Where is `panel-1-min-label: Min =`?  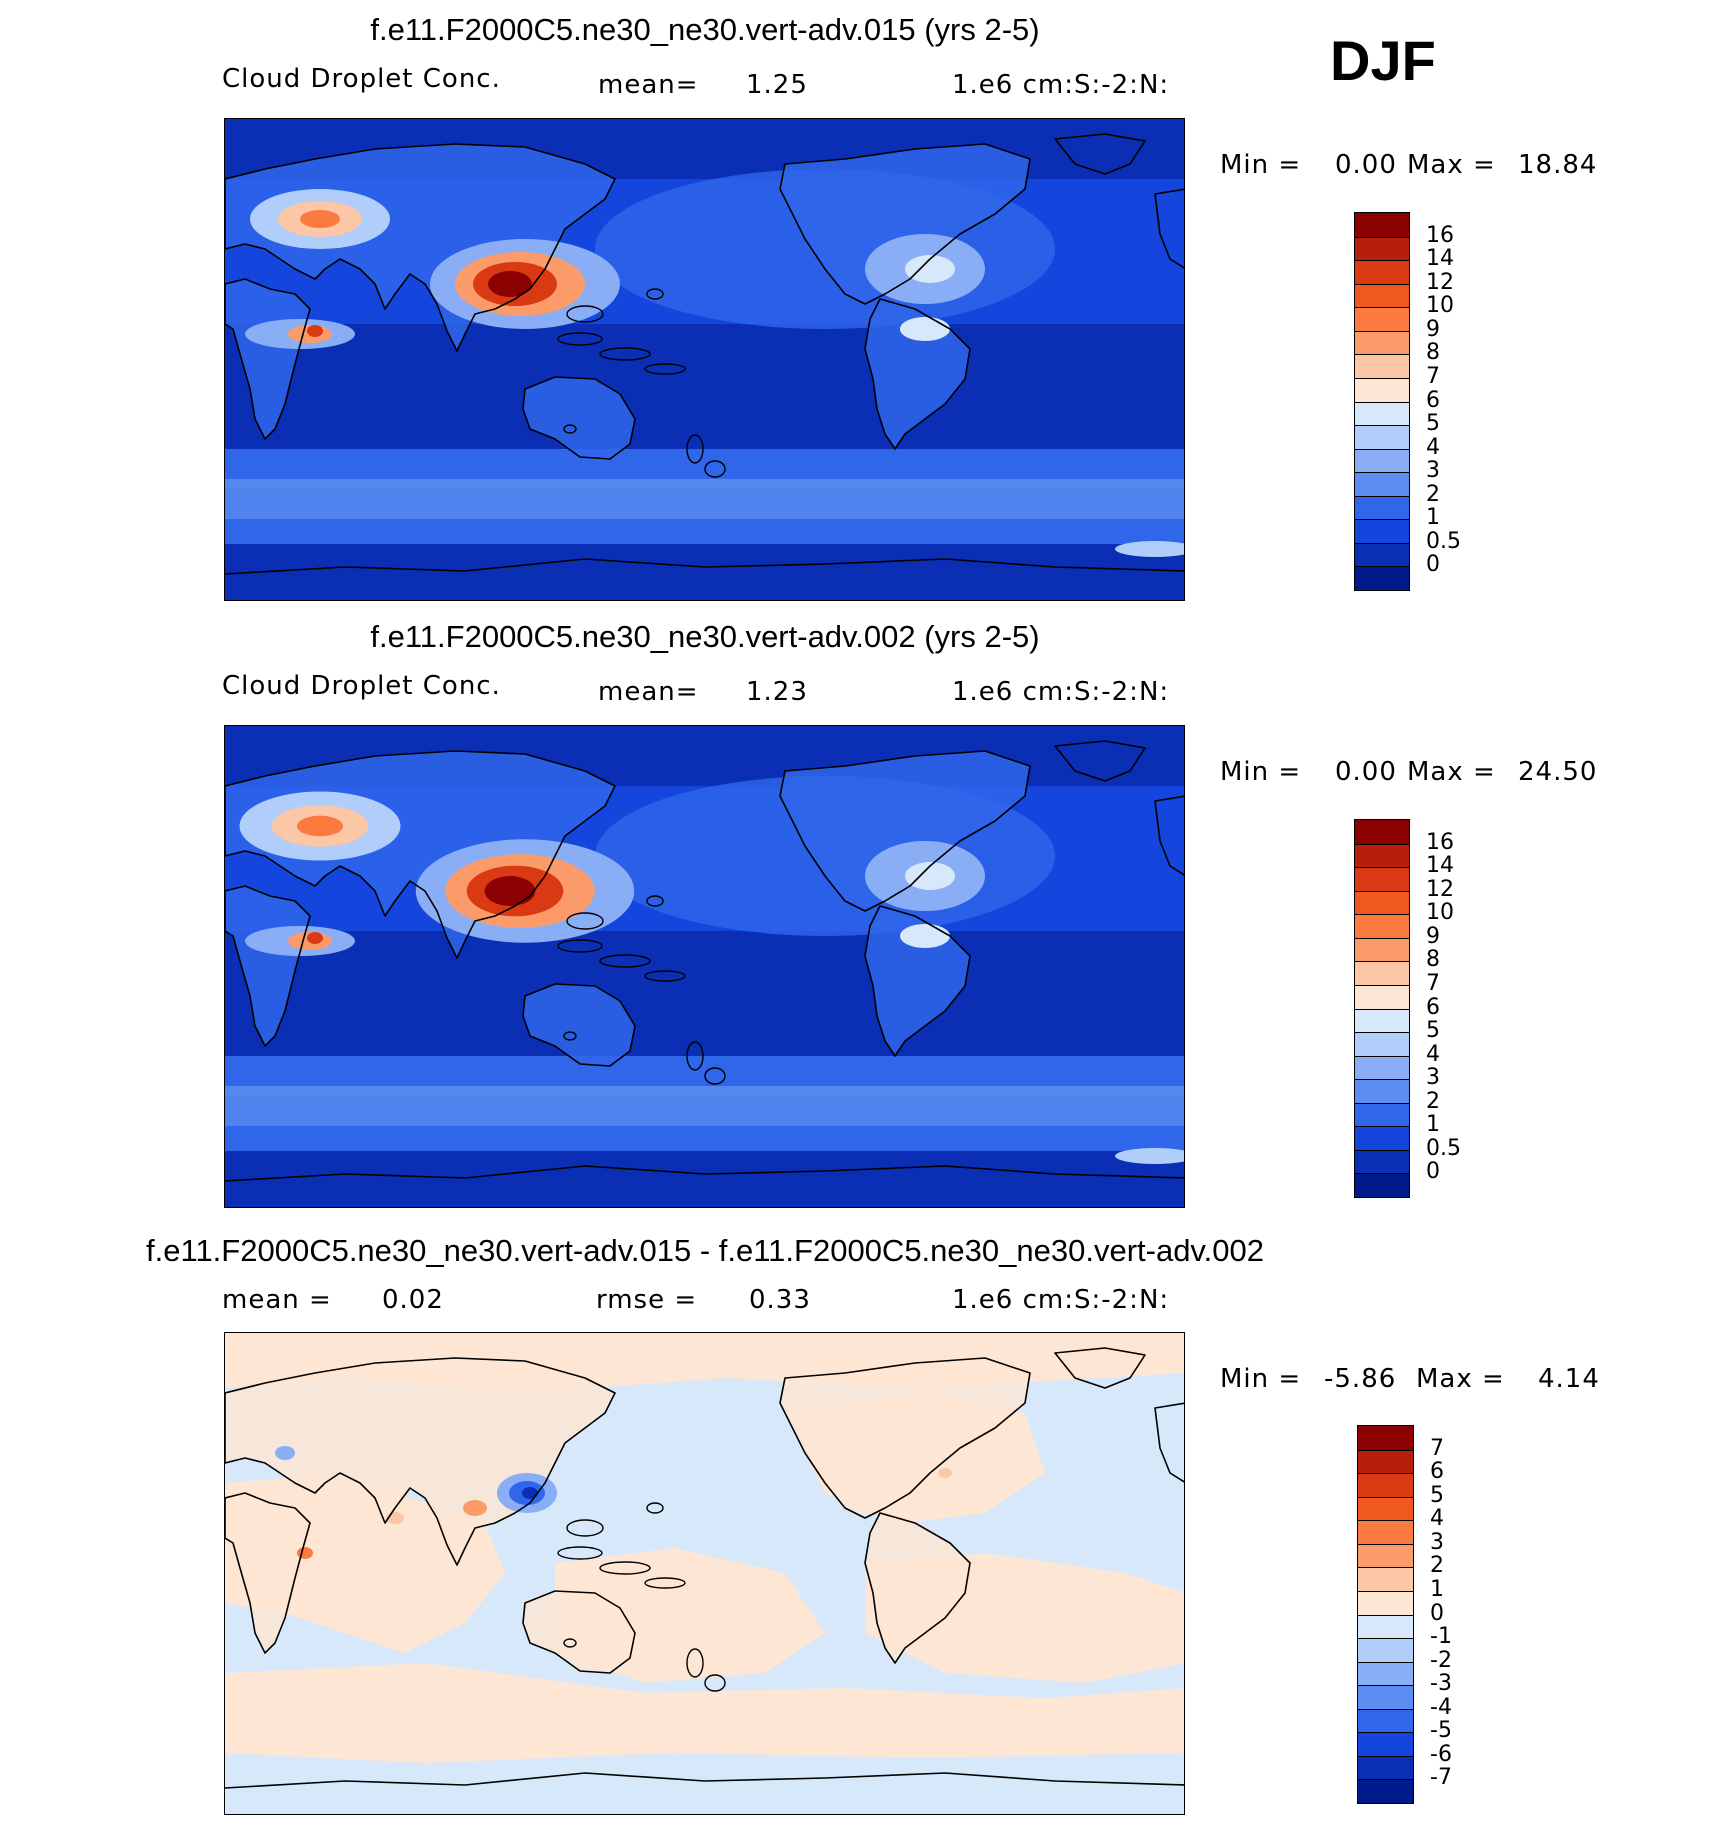 panel-1-min-label: Min = is located at coordinates (1261, 165).